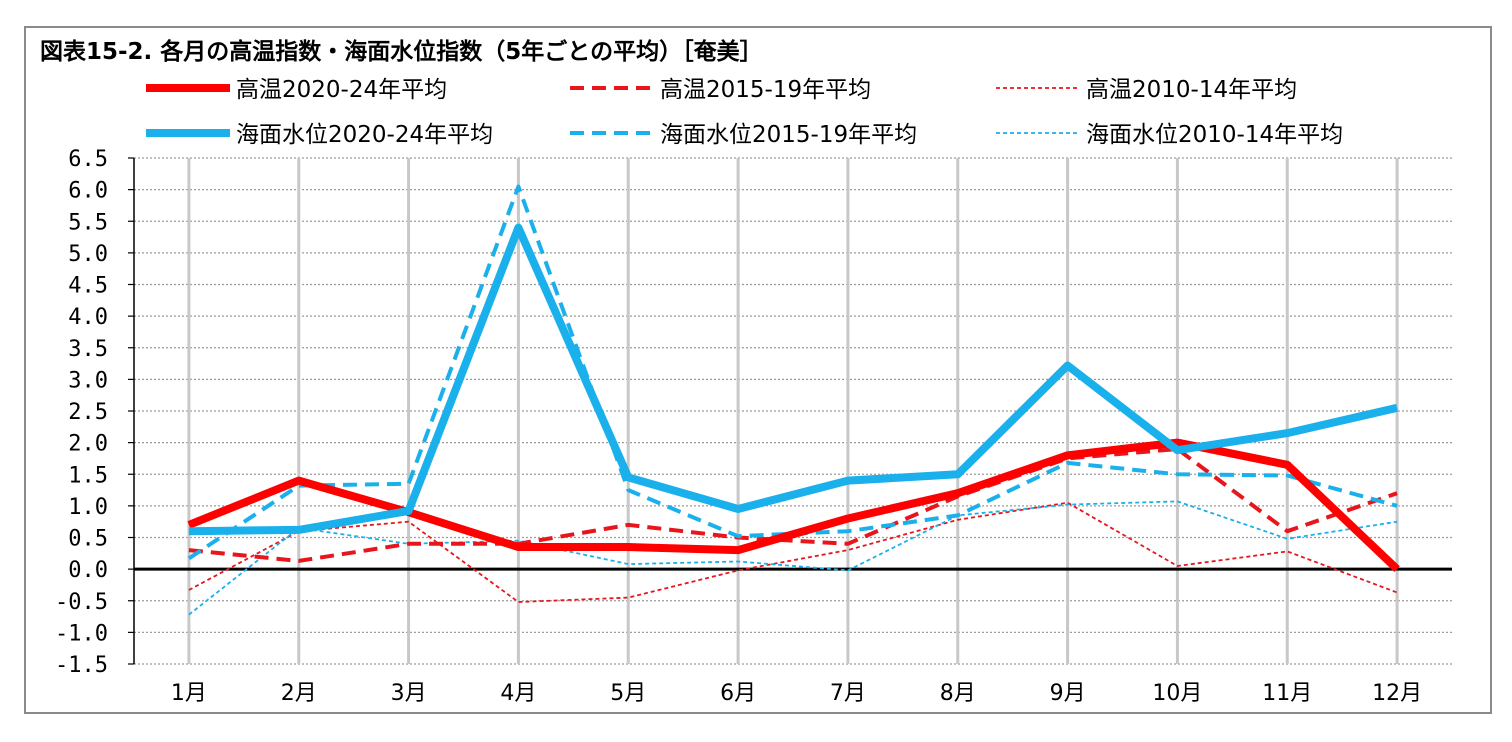  I want to click on x-tick-label: 9月, so click(1068, 693).